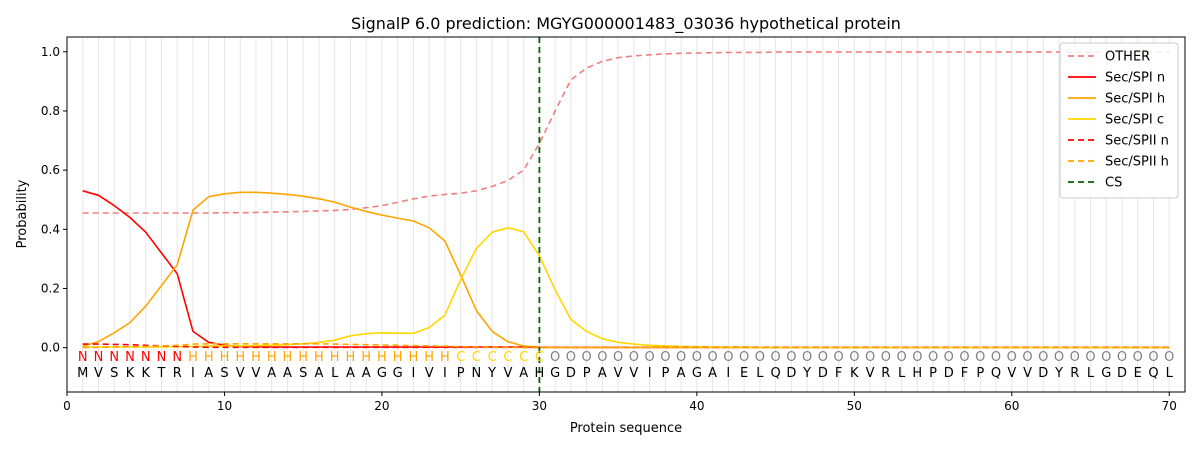 This screenshot has height=450, width=1200. What do you see at coordinates (381, 406) in the screenshot?
I see `x-tick-label: 20` at bounding box center [381, 406].